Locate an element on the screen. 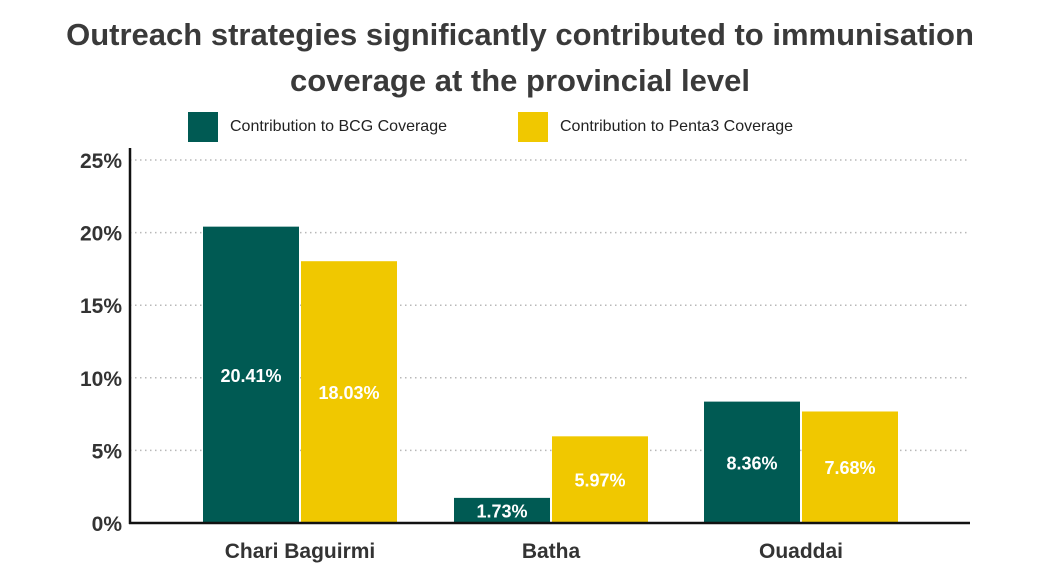  y-tick-label: 5% is located at coordinates (107, 451).